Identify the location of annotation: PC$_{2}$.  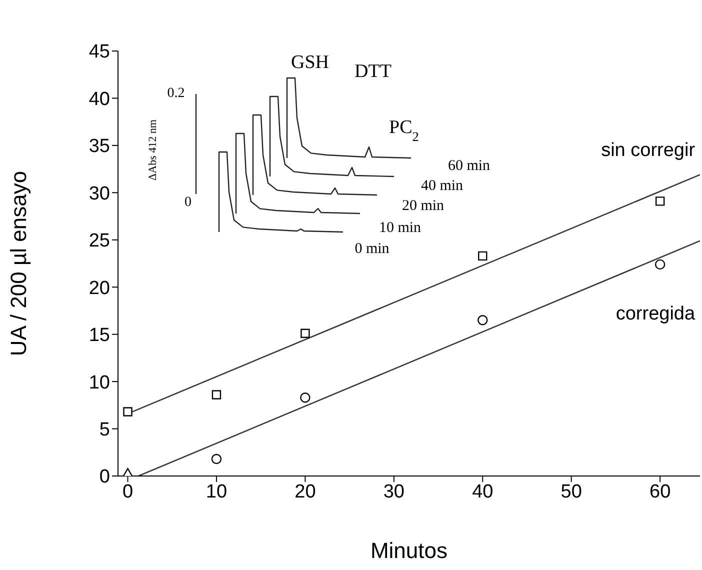
(404, 130).